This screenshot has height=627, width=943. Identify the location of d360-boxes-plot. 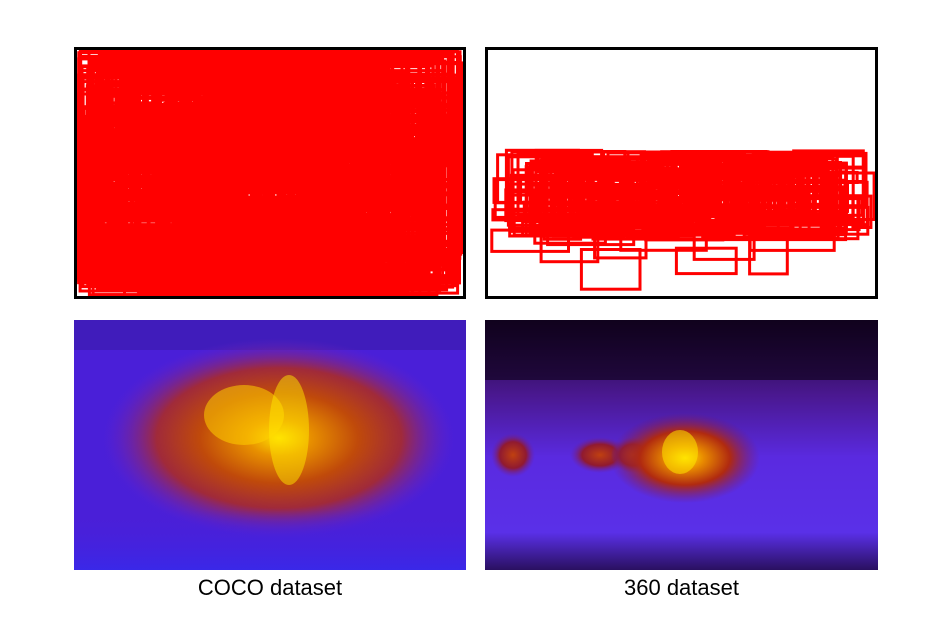
(682, 219).